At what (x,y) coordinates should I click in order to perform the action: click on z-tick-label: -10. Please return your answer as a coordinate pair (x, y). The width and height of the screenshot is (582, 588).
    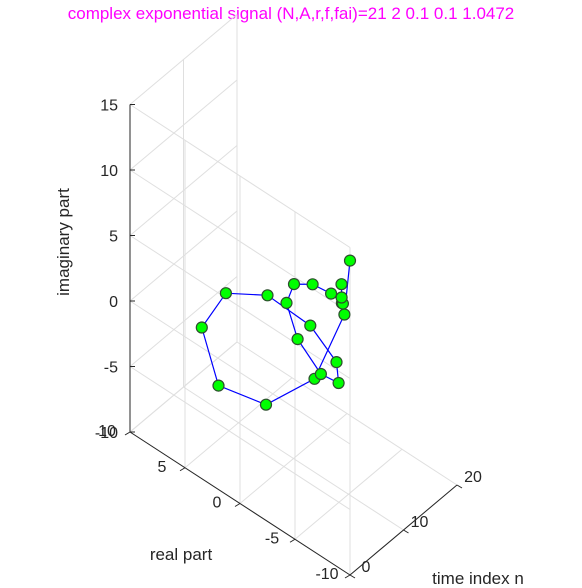
    Looking at the image, I should click on (106, 433).